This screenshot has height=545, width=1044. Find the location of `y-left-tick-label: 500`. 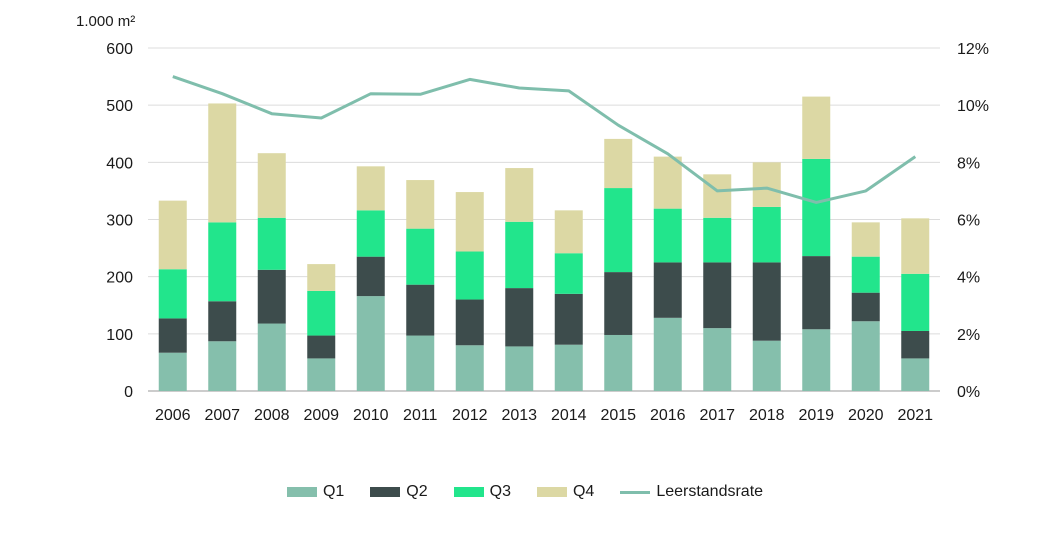

y-left-tick-label: 500 is located at coordinates (119, 106).